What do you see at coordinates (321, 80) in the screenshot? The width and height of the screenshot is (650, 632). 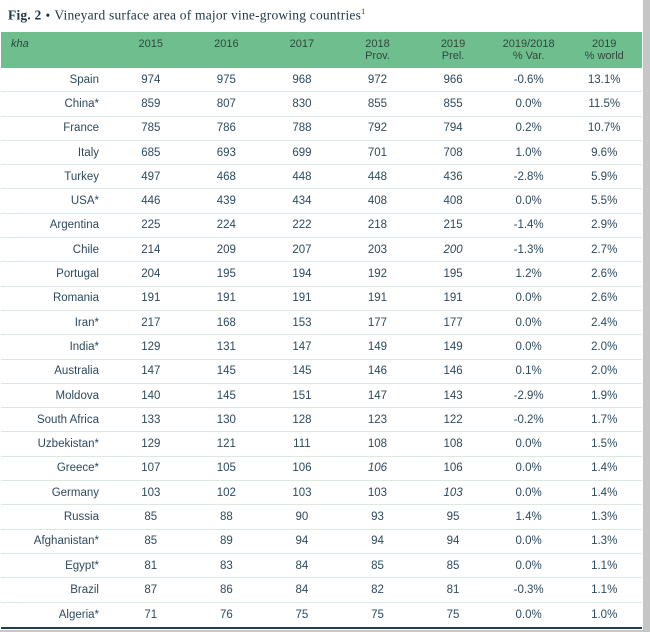 I see `table-row: Spain 974 975 968 972 966 -0.6% 13.1%` at bounding box center [321, 80].